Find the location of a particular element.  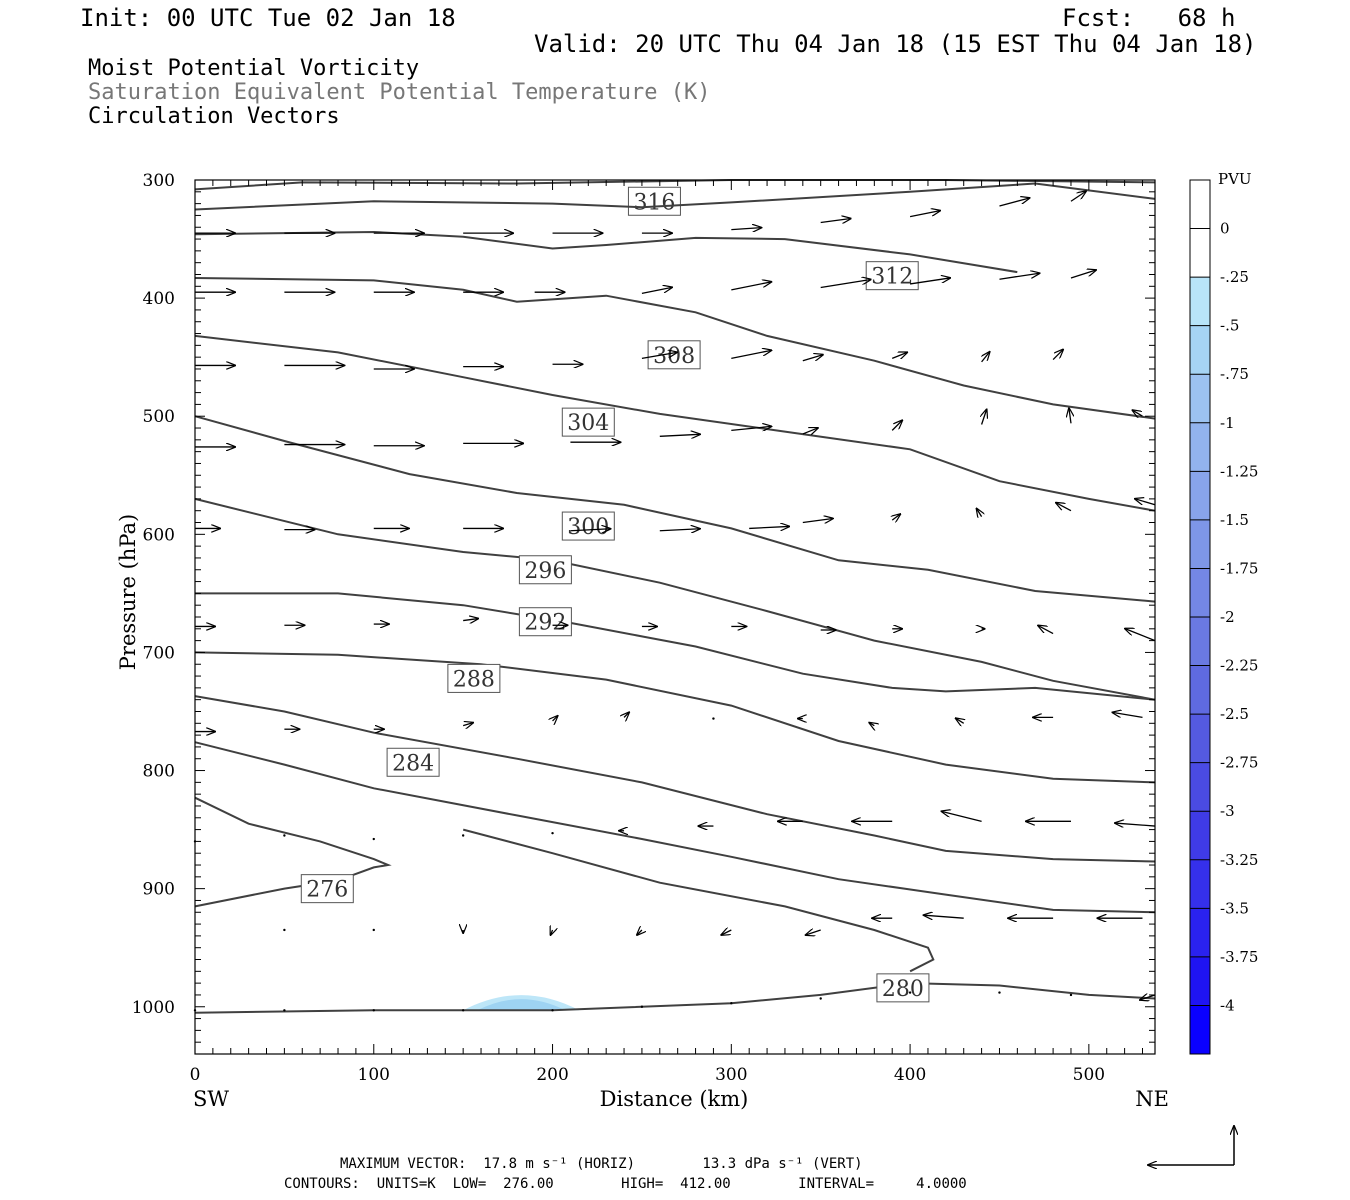

init-time: Init: 00 UTC Tue 02 Jan 18 is located at coordinates (268, 18).